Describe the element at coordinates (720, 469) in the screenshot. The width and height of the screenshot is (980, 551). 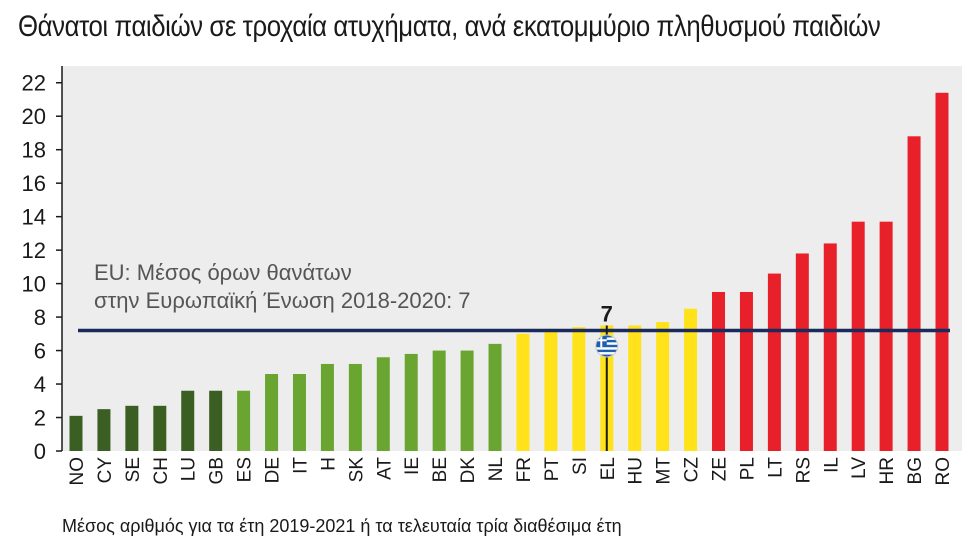
I see `x-tick-label-ZE: ZE` at that location.